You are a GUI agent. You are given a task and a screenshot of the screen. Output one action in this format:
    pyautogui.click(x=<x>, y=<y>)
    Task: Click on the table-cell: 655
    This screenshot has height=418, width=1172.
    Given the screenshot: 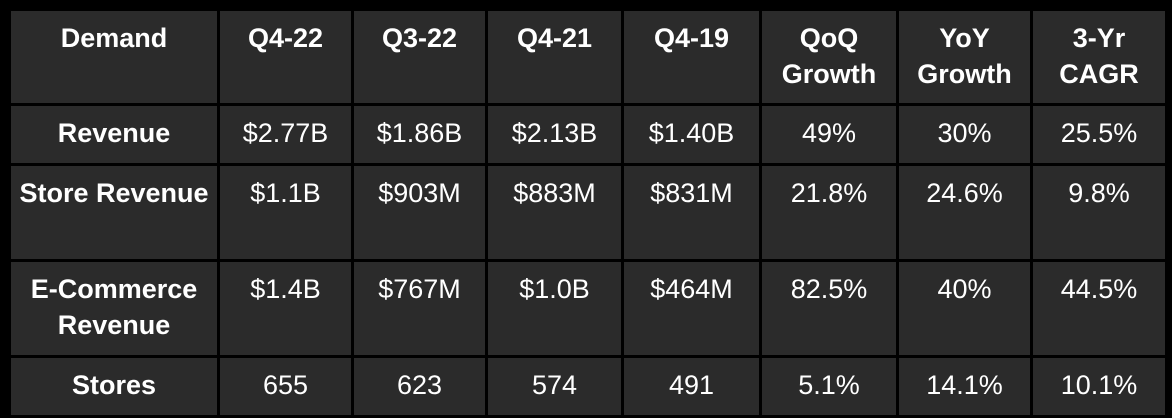 What is the action you would take?
    pyautogui.click(x=285, y=386)
    